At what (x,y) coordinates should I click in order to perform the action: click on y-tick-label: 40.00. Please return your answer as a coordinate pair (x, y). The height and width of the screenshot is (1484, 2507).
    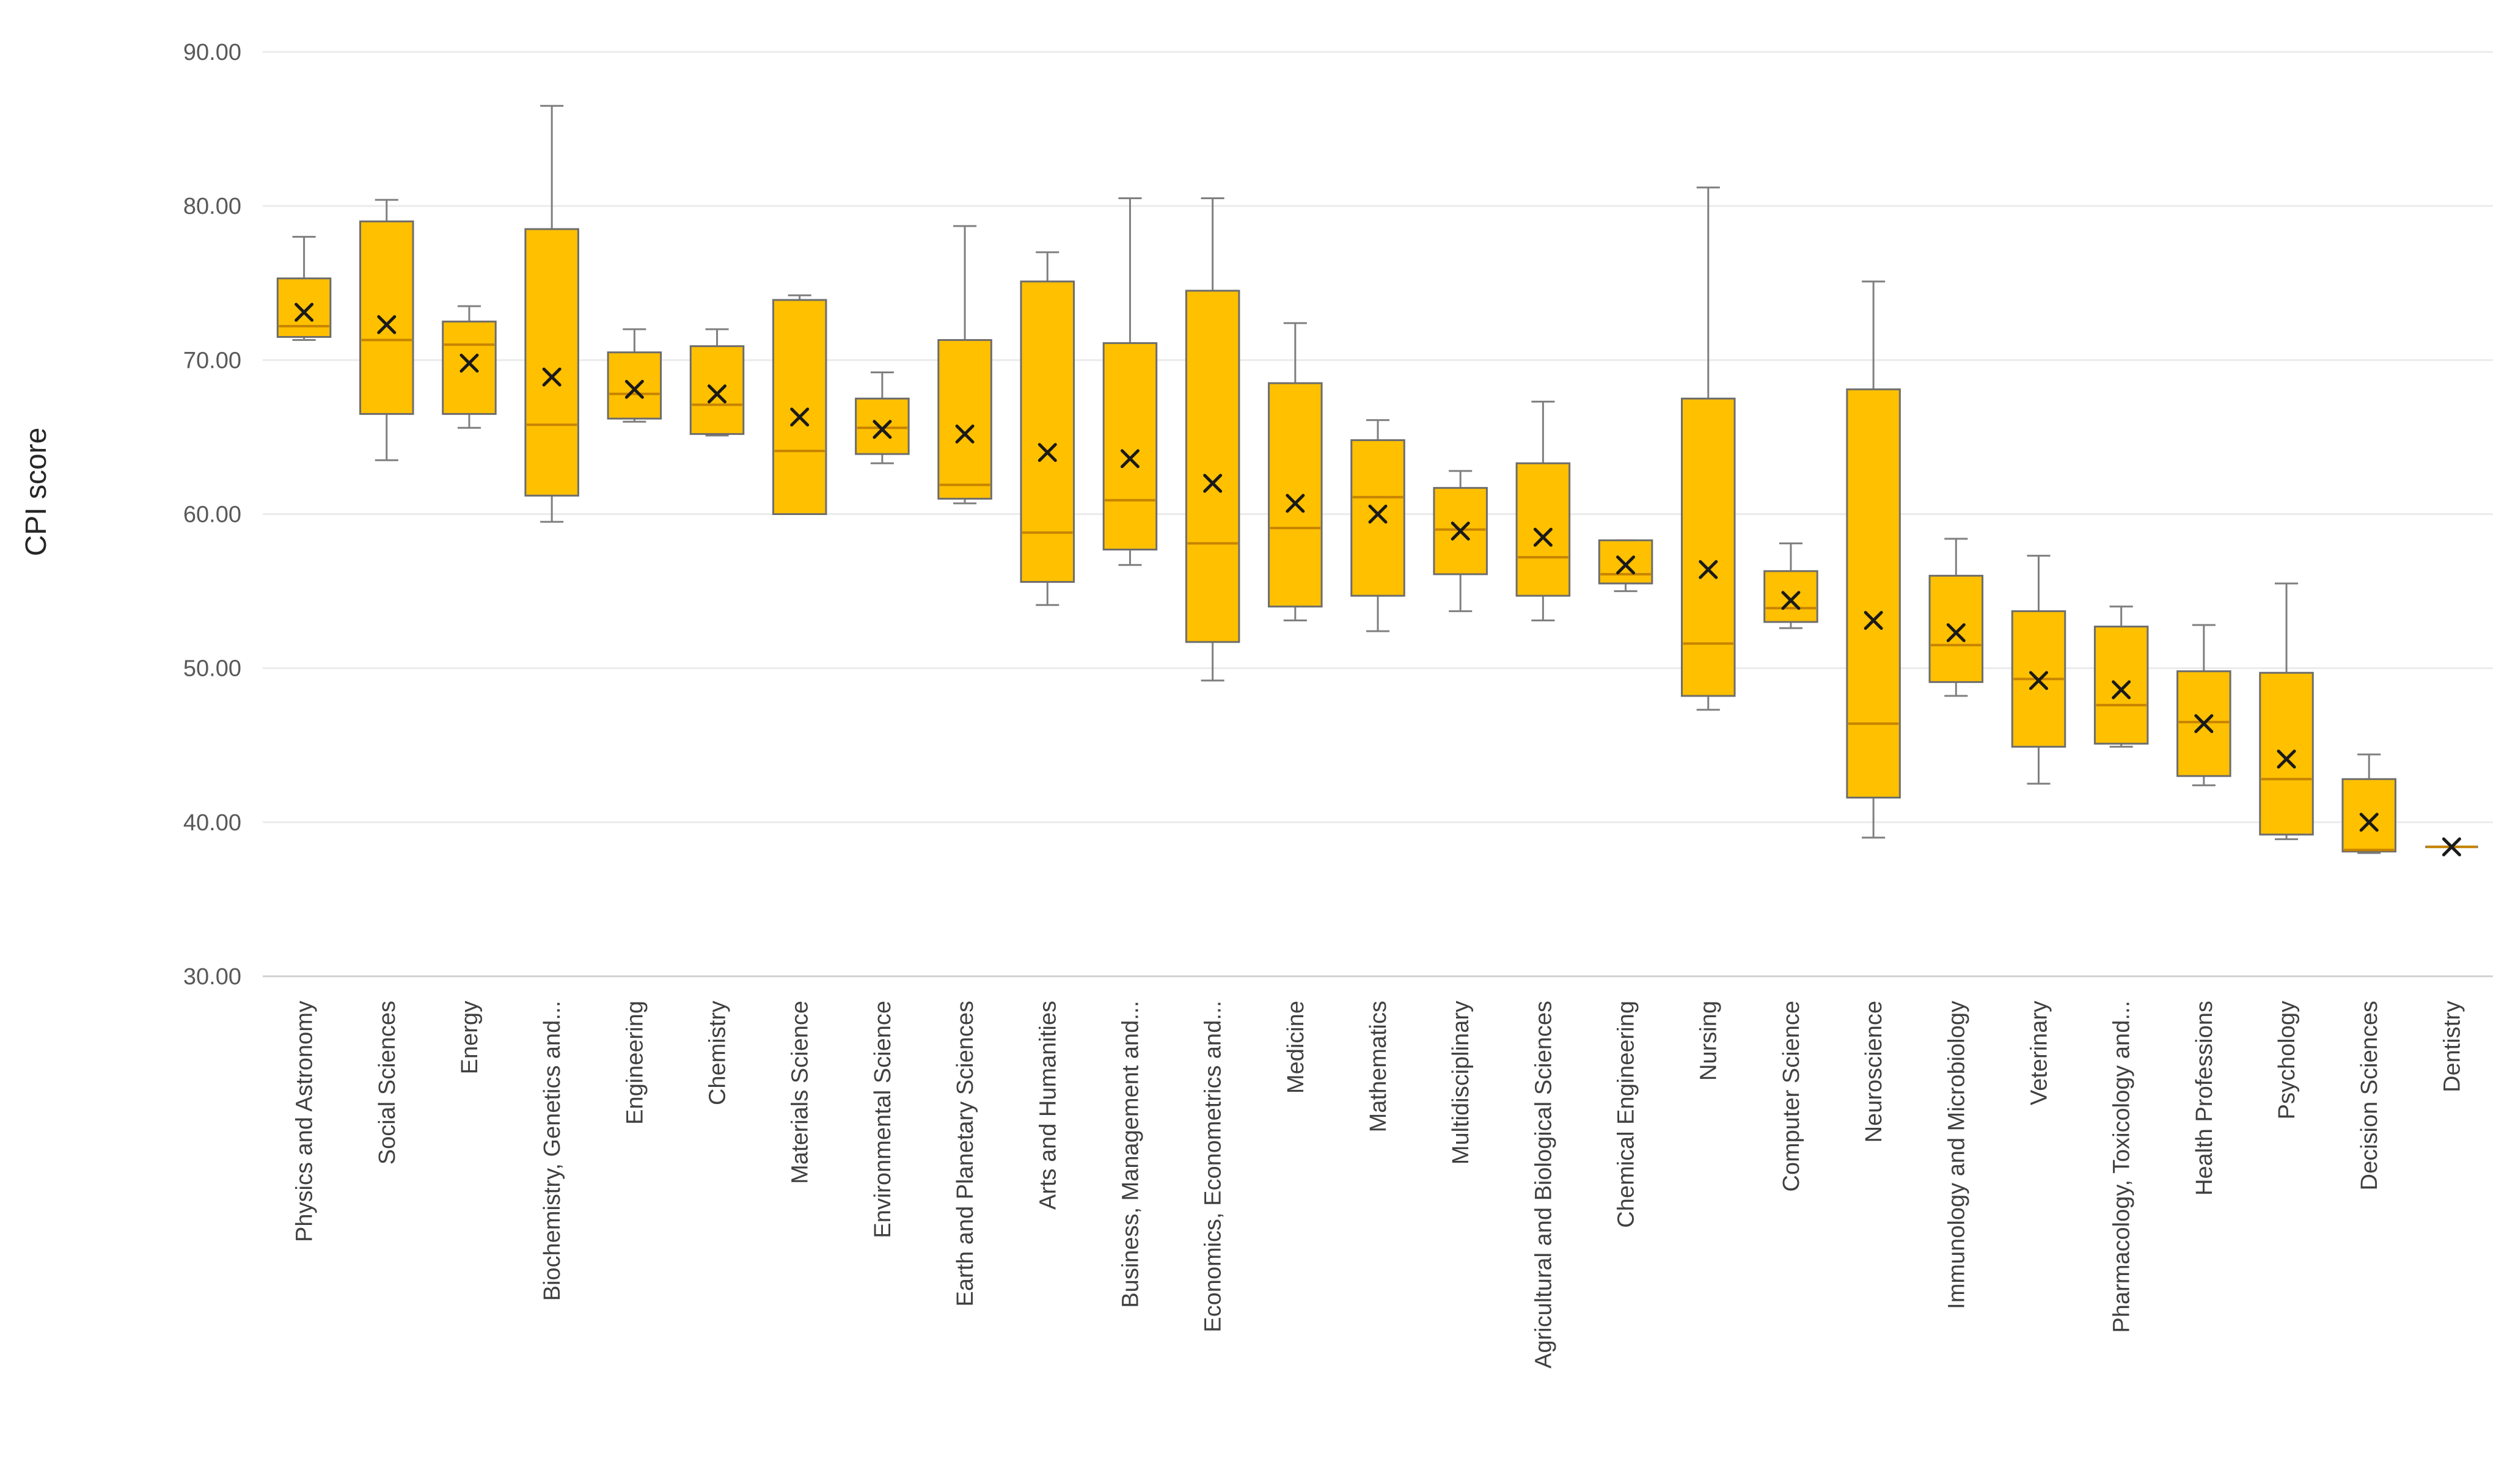
    Looking at the image, I should click on (212, 823).